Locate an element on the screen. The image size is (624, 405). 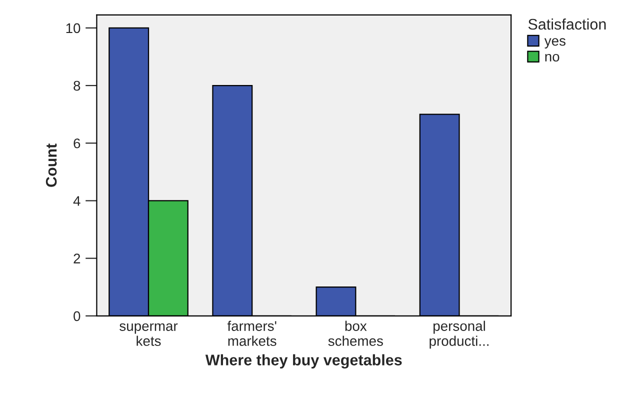
y-axis-title: Count is located at coordinates (51, 165).